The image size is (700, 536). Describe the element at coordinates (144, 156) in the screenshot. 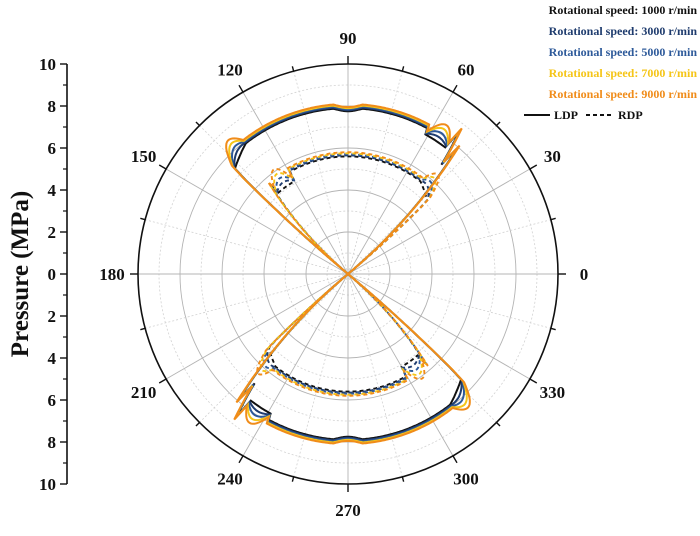

I see `angle-tick-label: 150` at that location.